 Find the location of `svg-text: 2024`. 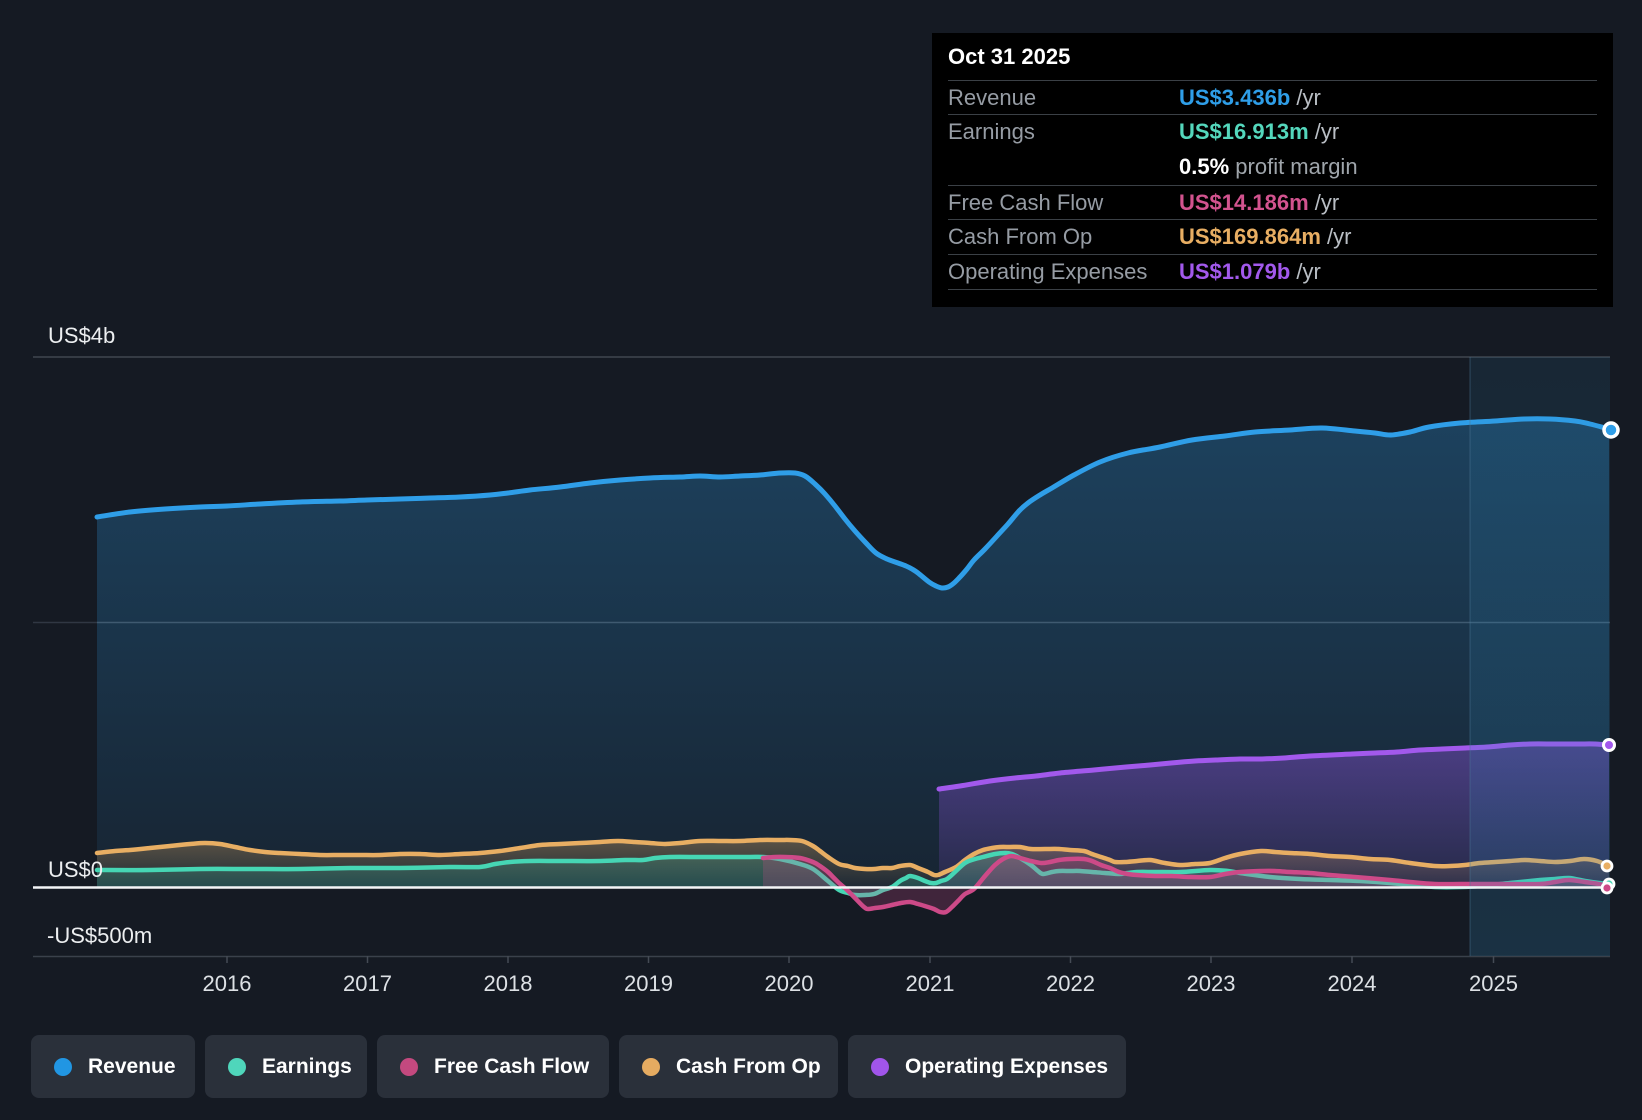

svg-text: 2024 is located at coordinates (1352, 983).